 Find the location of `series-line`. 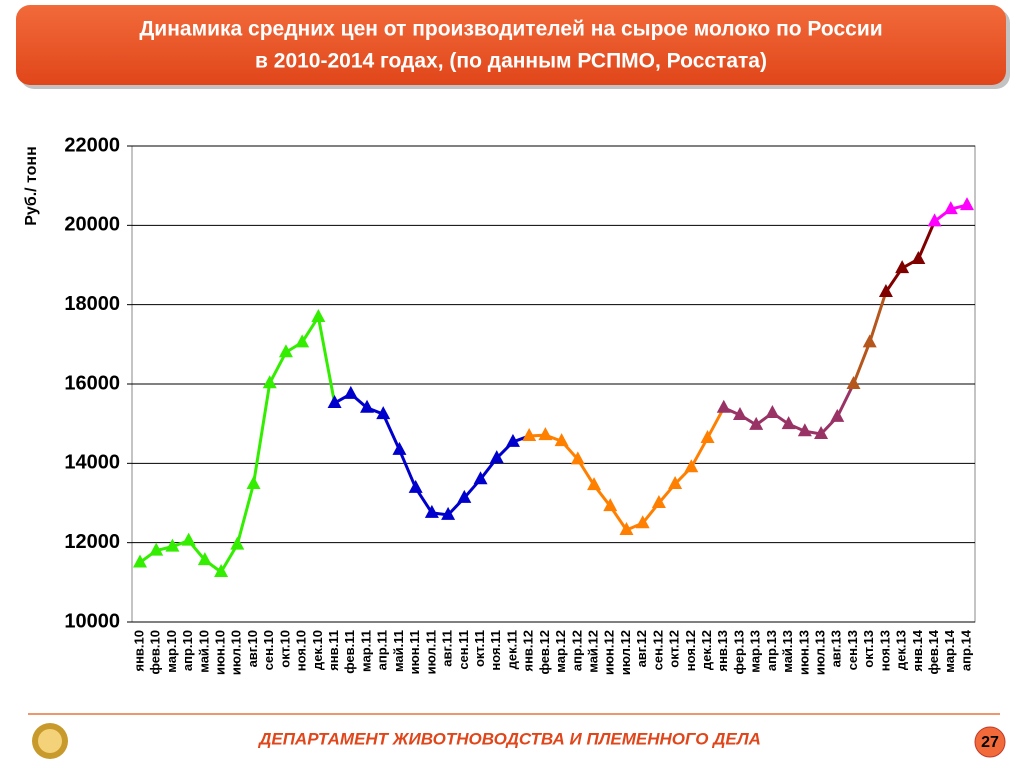

series-line is located at coordinates (862, 363).